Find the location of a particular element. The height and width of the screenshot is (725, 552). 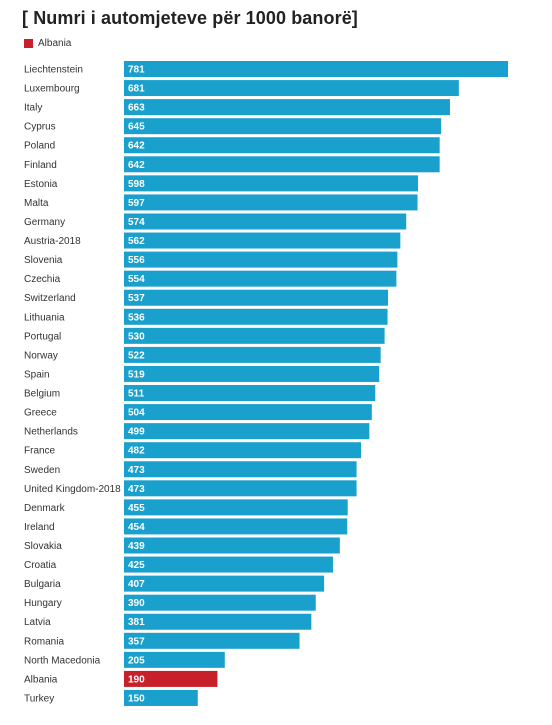

chart-title: [ Numri i automjeteve për 1000 banorë] is located at coordinates (190, 18).